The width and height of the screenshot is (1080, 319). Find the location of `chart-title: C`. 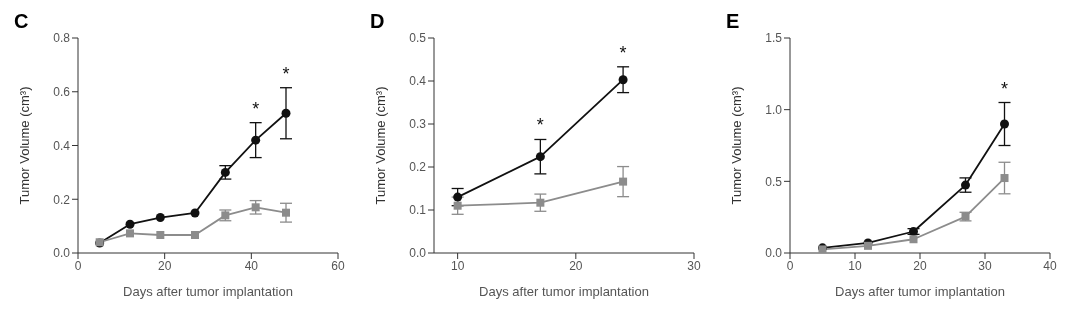

chart-title: C is located at coordinates (21, 21).